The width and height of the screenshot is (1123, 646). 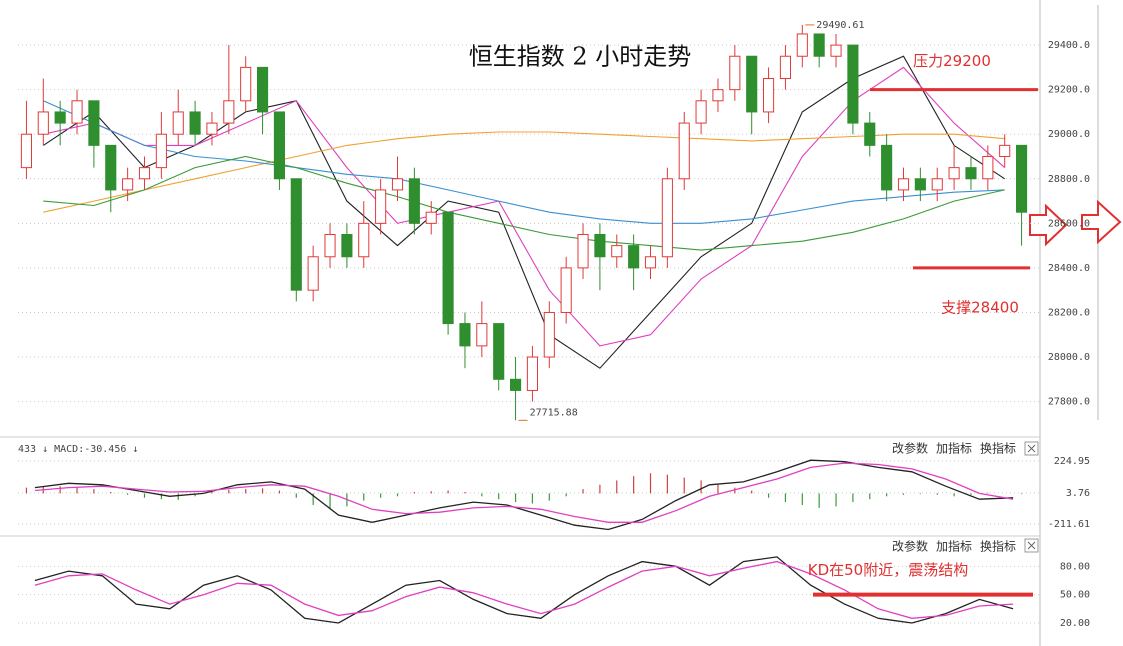 What do you see at coordinates (1075, 566) in the screenshot?
I see `y-tick-label: 80.00` at bounding box center [1075, 566].